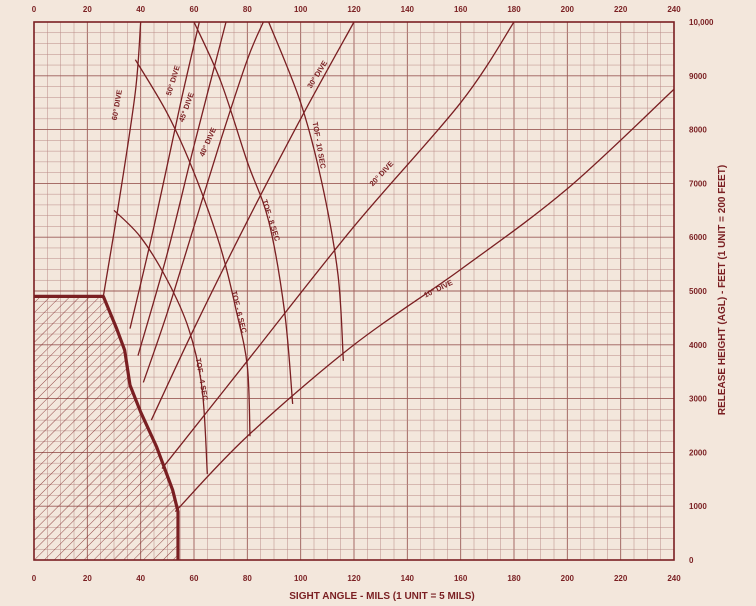  Describe the element at coordinates (194, 9) in the screenshot. I see `x-tick-label-top: 60` at that location.